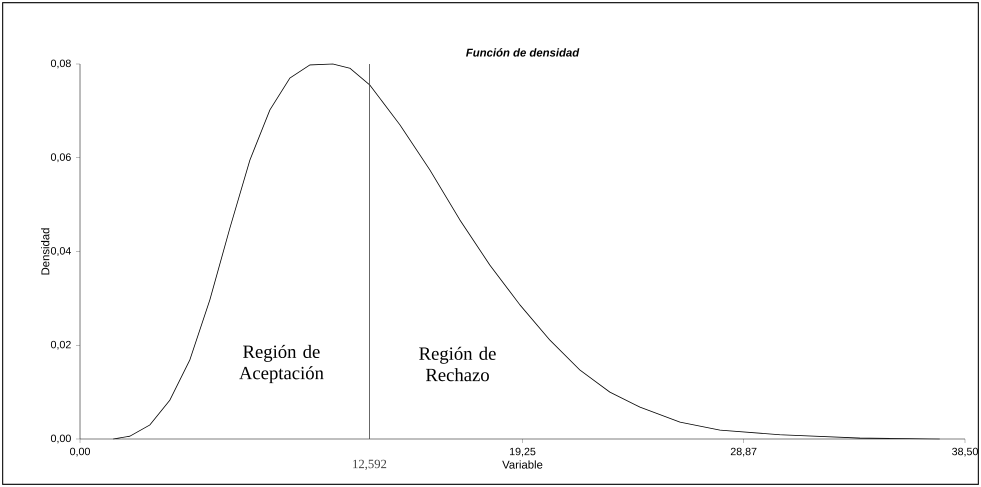  What do you see at coordinates (60, 345) in the screenshot?
I see `y-tick-label: 0,02` at bounding box center [60, 345].